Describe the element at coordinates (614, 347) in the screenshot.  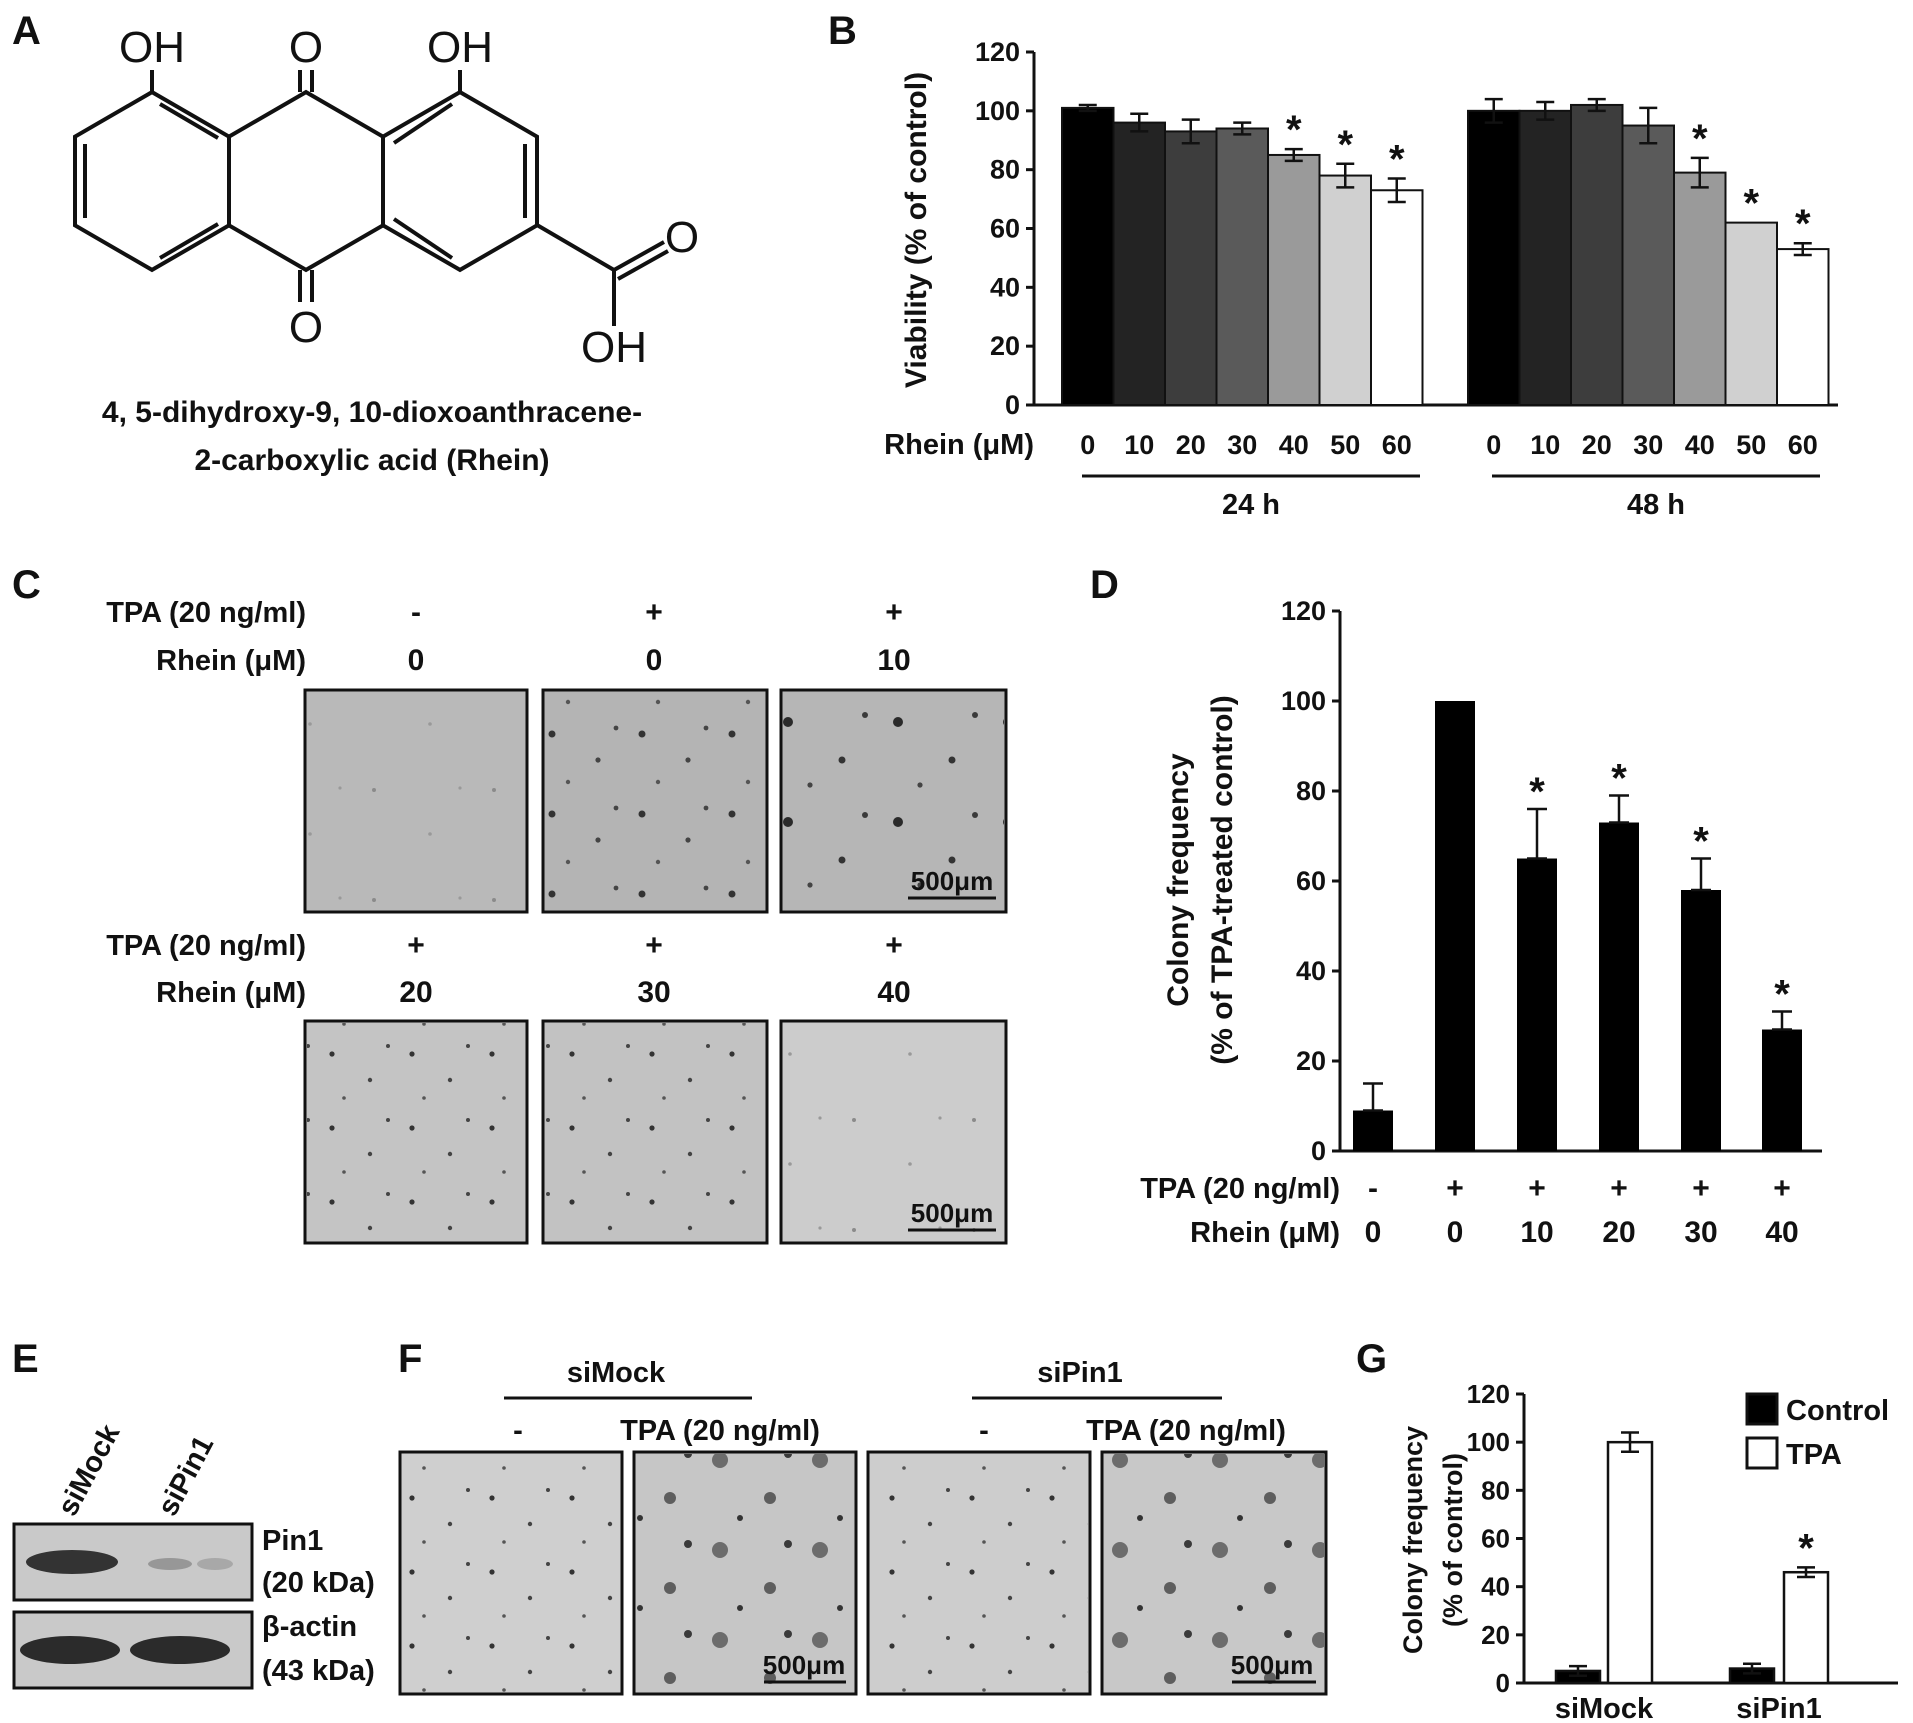
I see `atom-oh-acid: OH` at that location.